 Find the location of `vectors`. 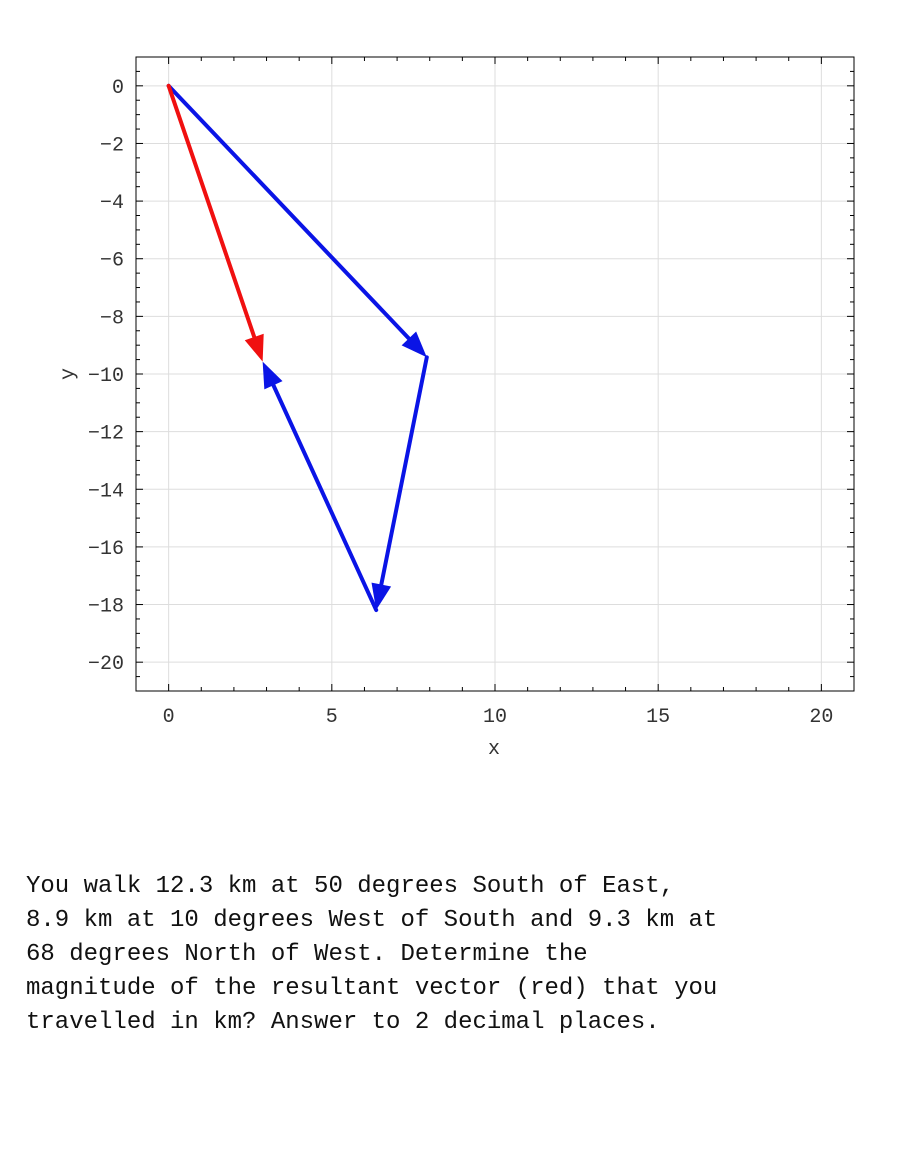

vectors is located at coordinates (297, 348).